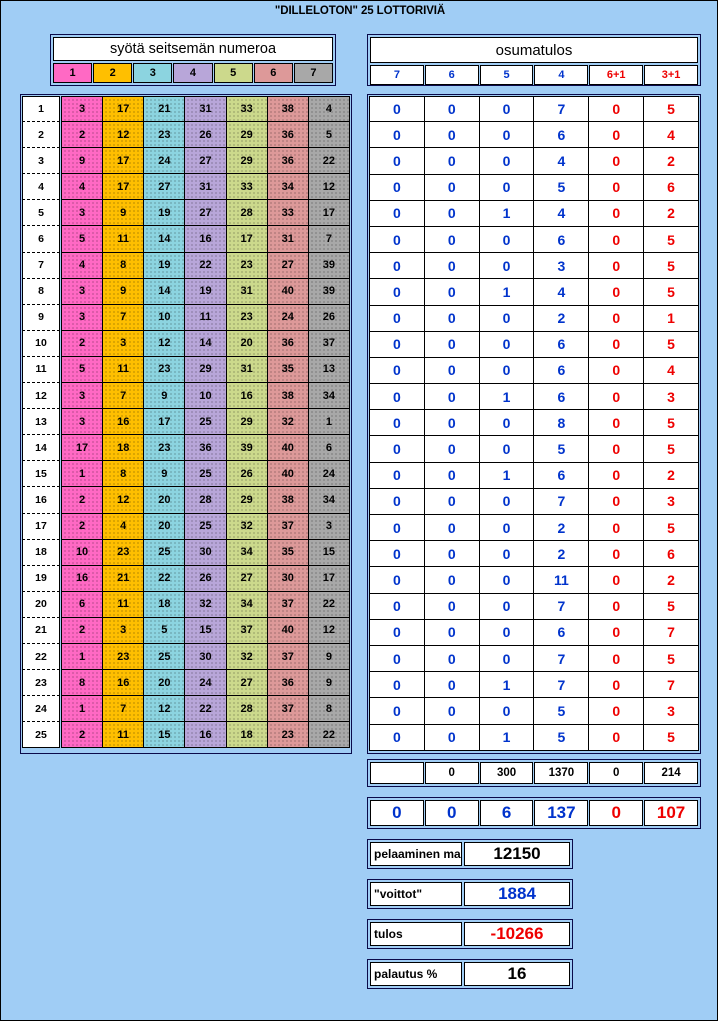  What do you see at coordinates (273, 73) in the screenshot?
I see `input-column-header-6: 6` at bounding box center [273, 73].